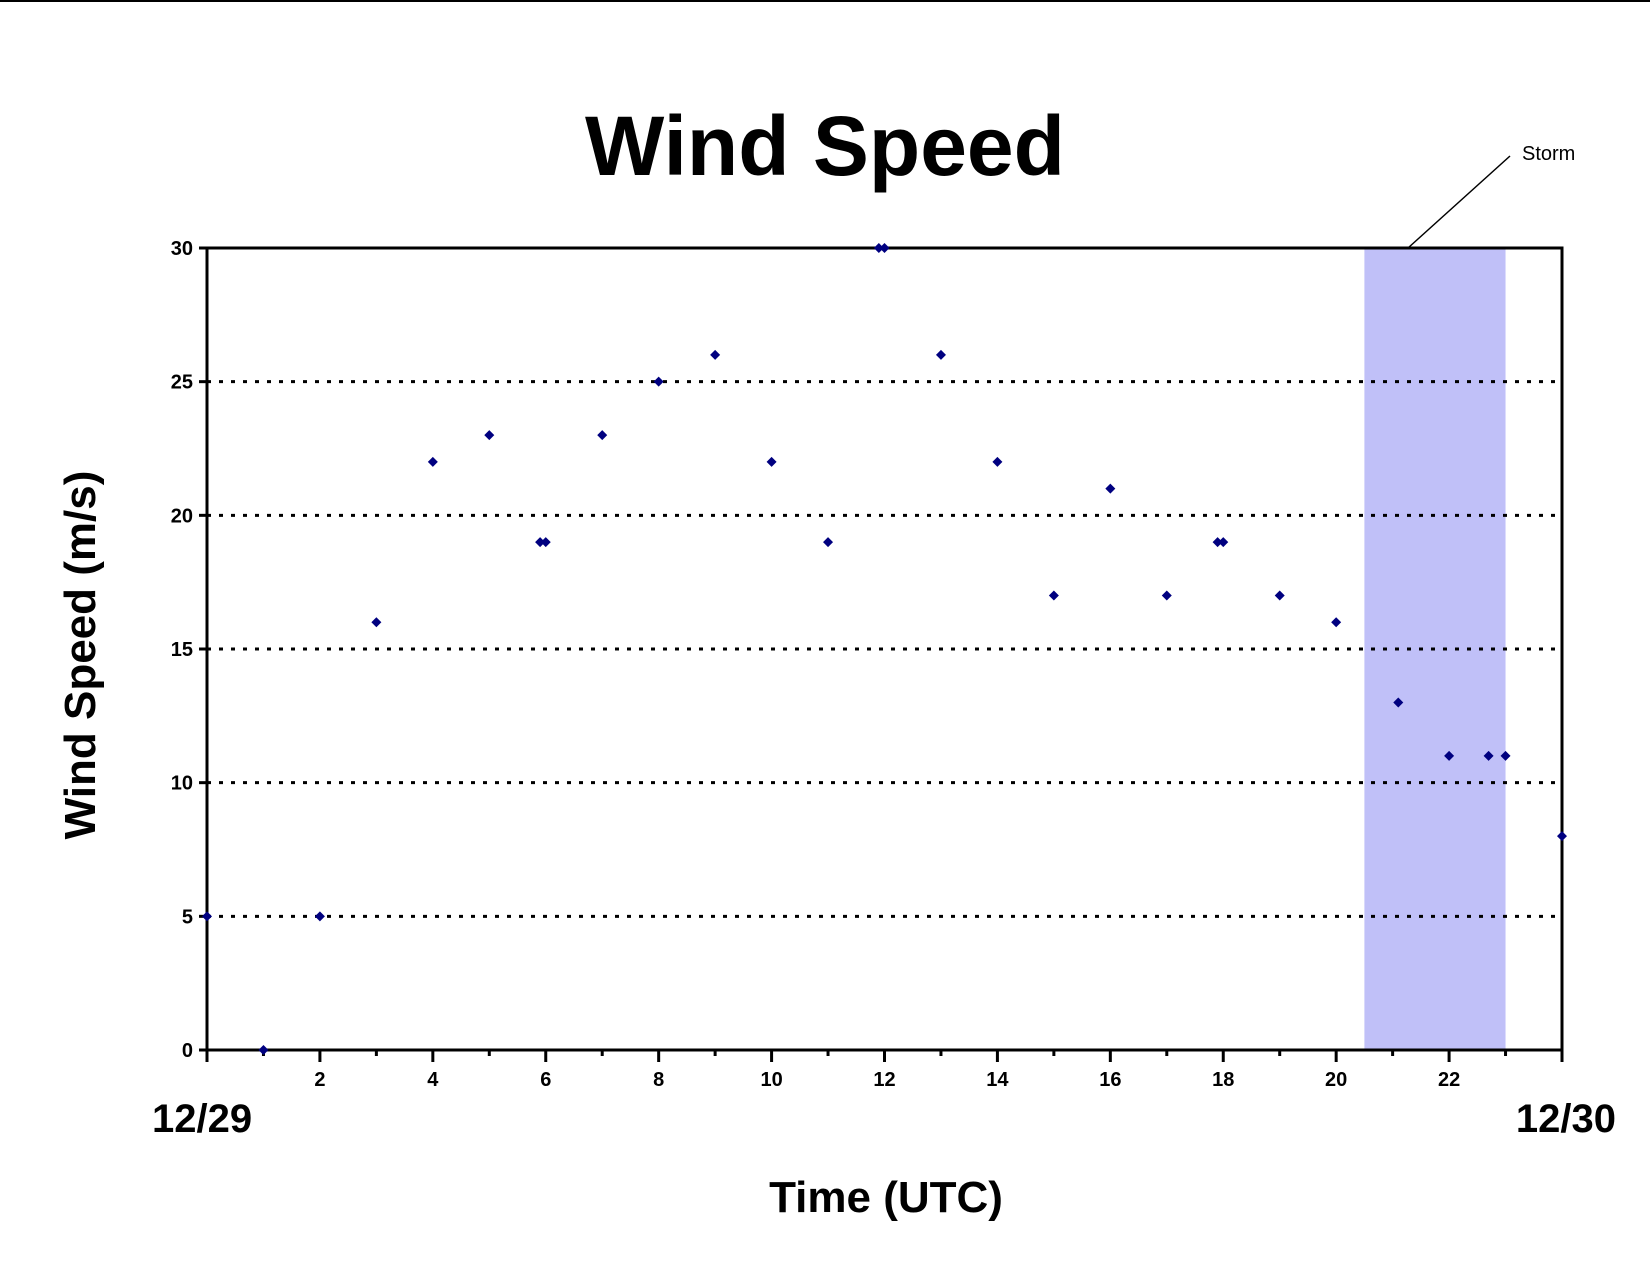  I want to click on x-tick-label: 6, so click(545, 1080).